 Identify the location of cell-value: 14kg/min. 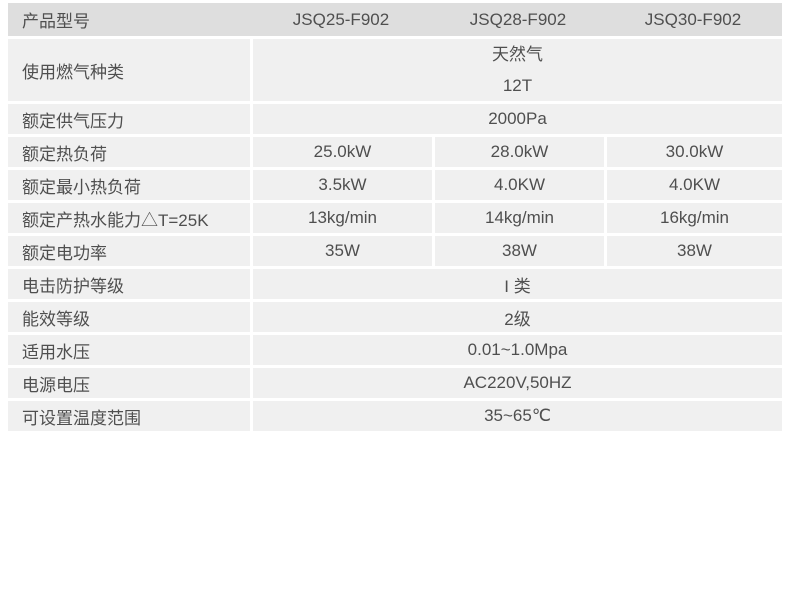
(518, 216).